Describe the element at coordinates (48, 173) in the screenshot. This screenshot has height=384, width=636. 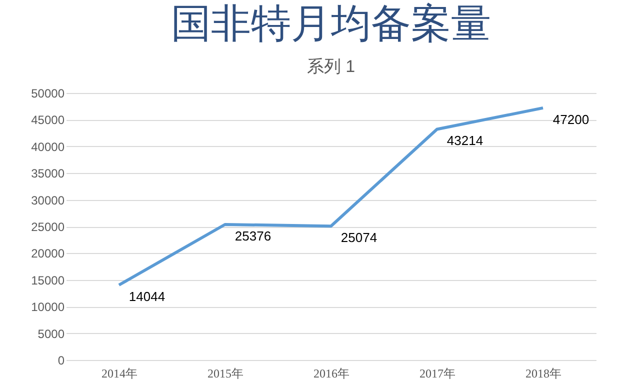
I see `y-tick-label: 35000` at that location.